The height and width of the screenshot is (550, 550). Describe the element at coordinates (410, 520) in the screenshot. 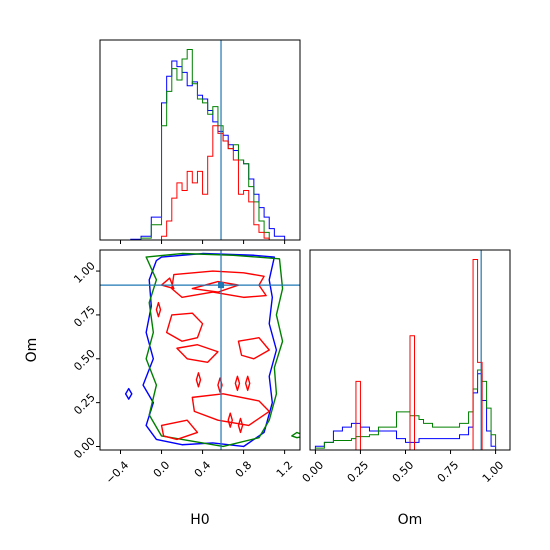

I see `x-axis-label-om: Om` at that location.